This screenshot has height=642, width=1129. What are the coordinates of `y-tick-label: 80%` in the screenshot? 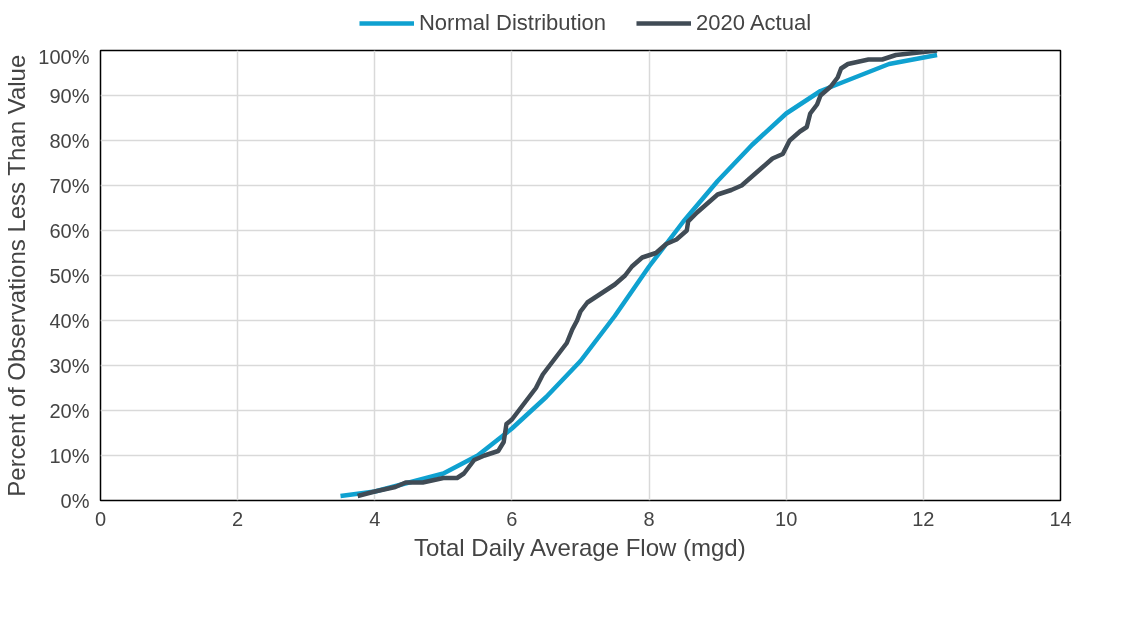 It's located at (69, 140).